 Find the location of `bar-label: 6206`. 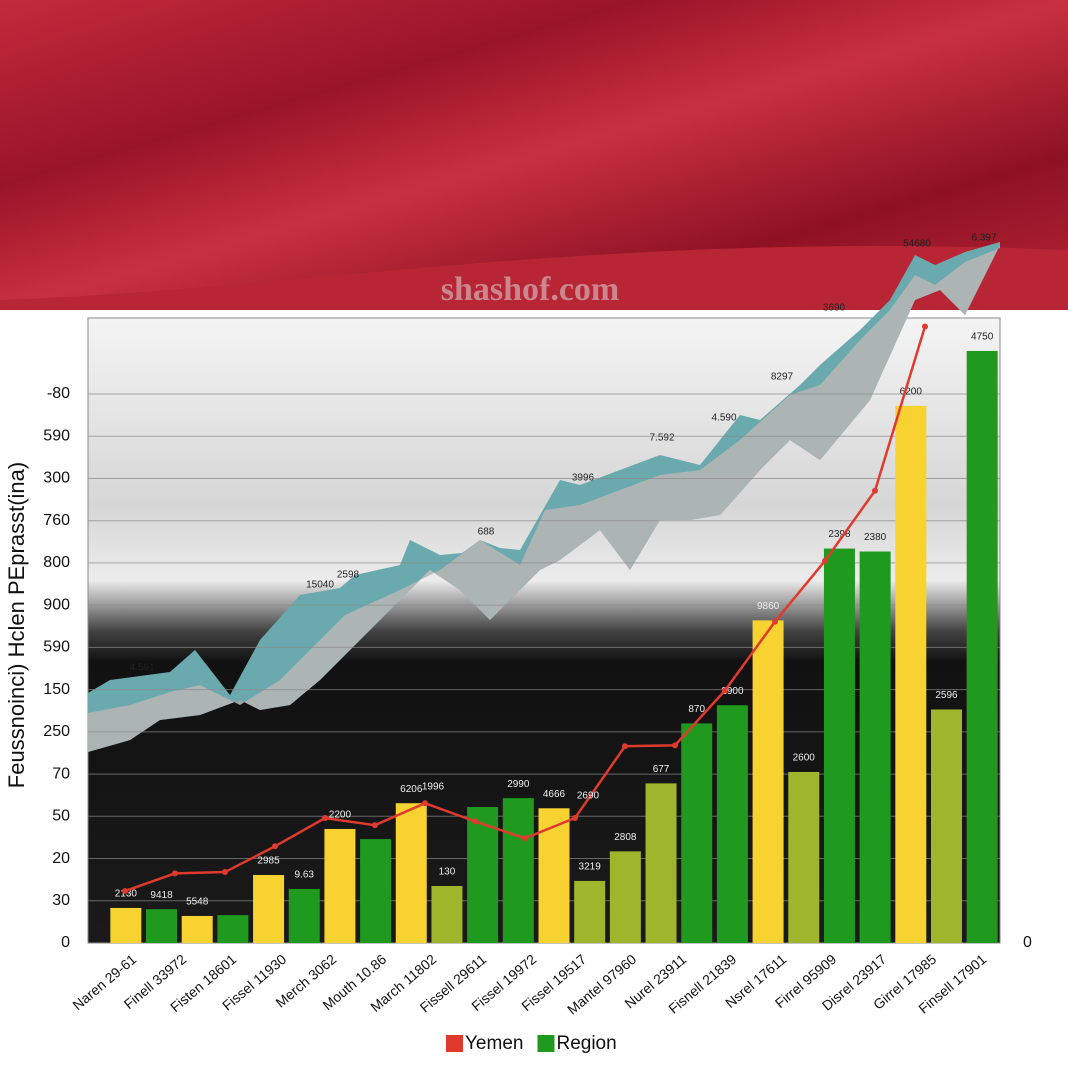

bar-label: 6206 is located at coordinates (411, 789).